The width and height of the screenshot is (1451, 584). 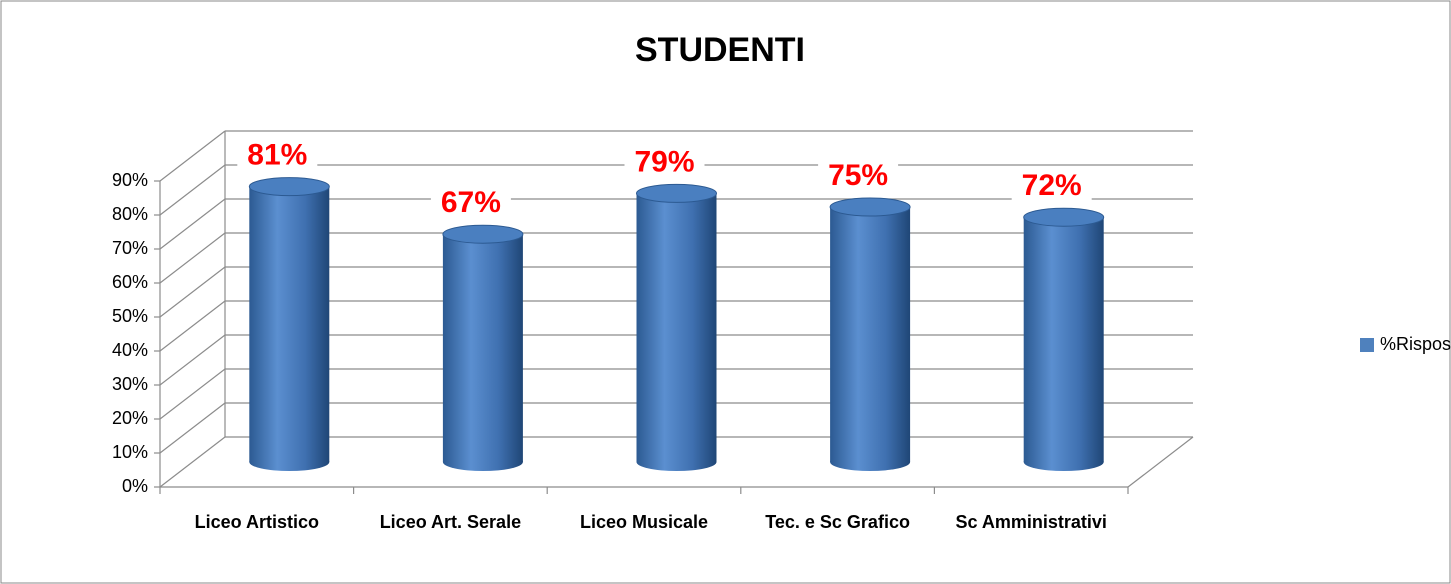 What do you see at coordinates (130, 316) in the screenshot?
I see `y-tick-label: 50%` at bounding box center [130, 316].